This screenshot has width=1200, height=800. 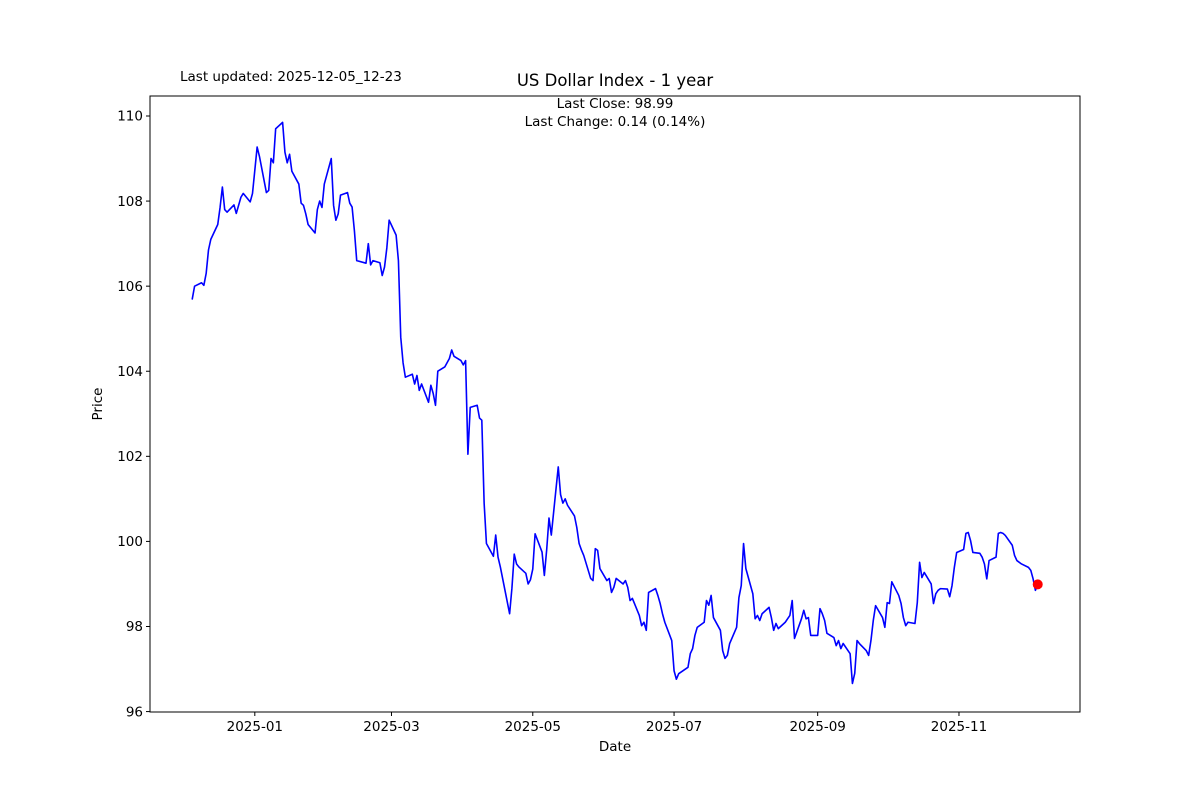 What do you see at coordinates (134, 712) in the screenshot?
I see `y-tick-label: 96` at bounding box center [134, 712].